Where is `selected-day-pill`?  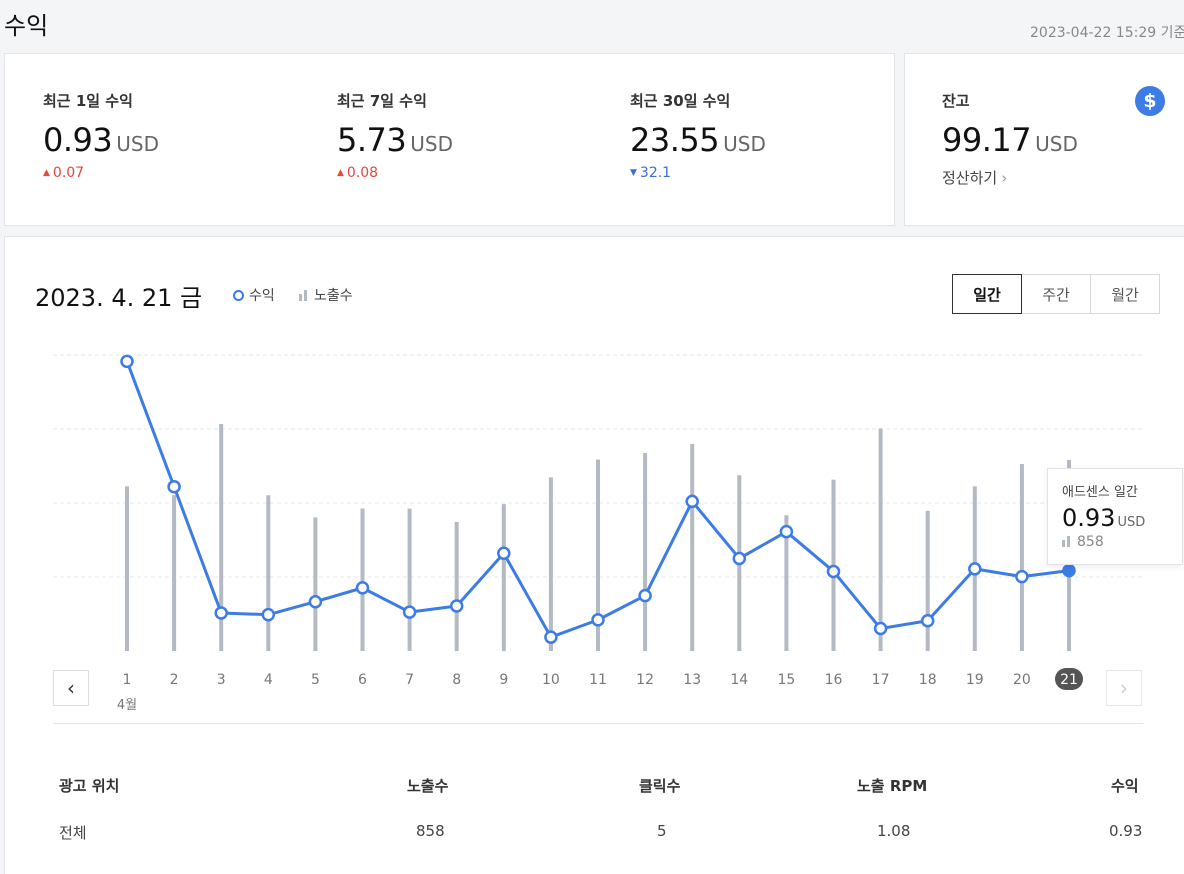
selected-day-pill is located at coordinates (1069, 679).